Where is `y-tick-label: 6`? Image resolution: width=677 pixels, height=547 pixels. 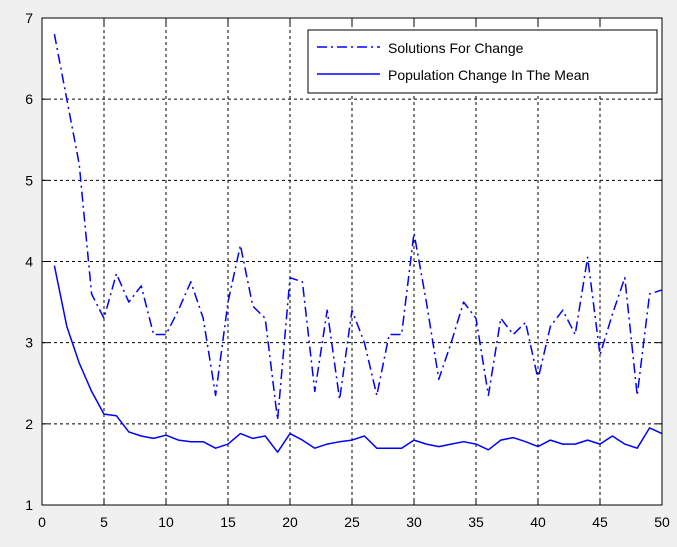
y-tick-label: 6 is located at coordinates (29, 99).